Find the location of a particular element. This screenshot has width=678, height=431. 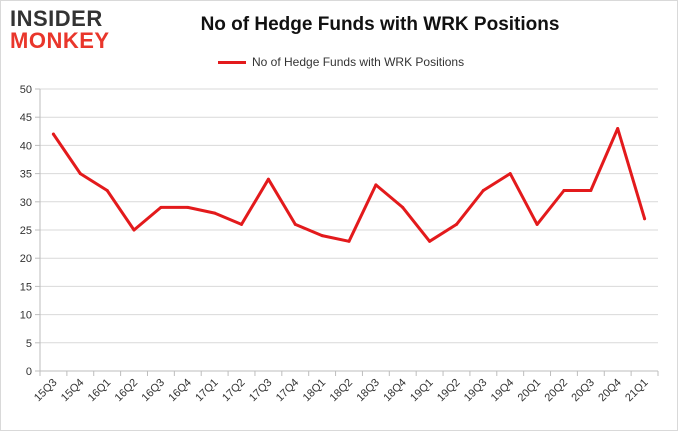

x-tick-label: 19Q3 is located at coordinates (476, 391).